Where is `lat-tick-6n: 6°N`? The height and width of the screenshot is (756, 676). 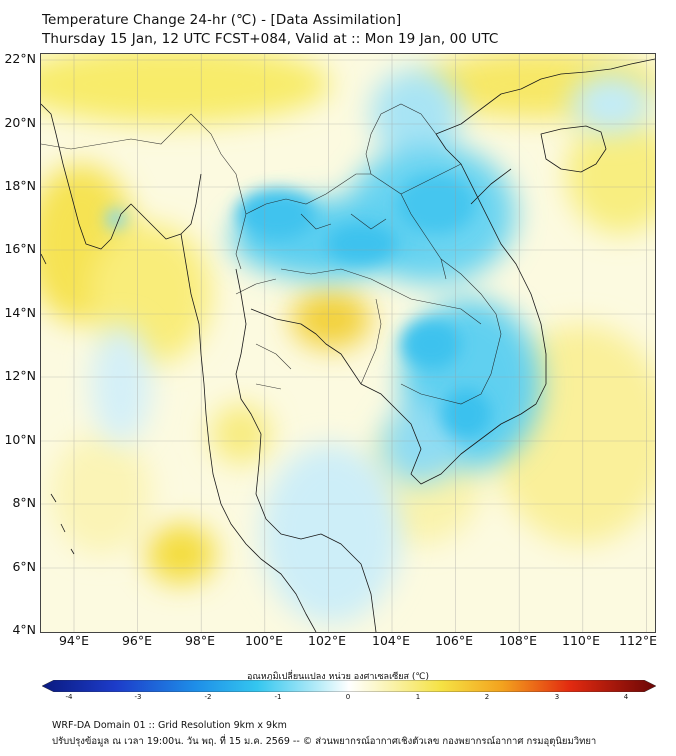
lat-tick-6n: 6°N is located at coordinates (24, 566).